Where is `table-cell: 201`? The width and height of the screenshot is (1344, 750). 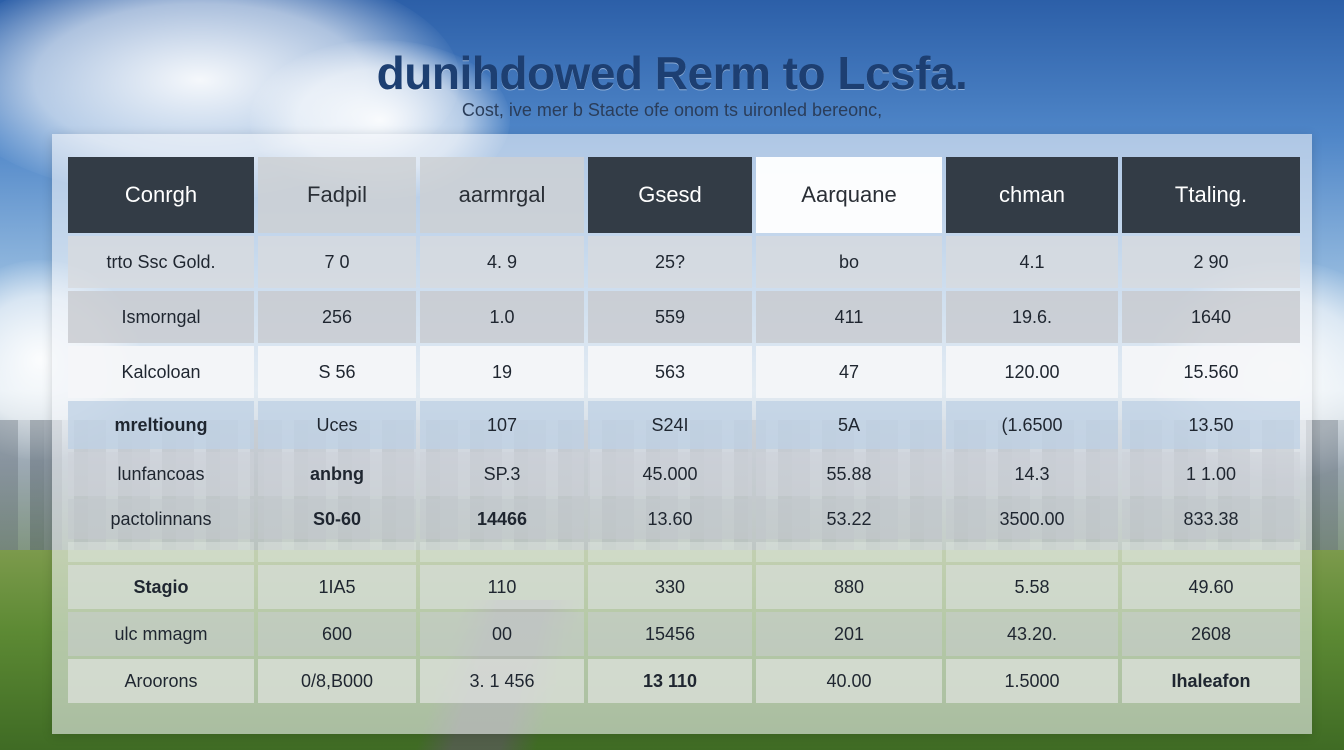
table-cell: 201 is located at coordinates (849, 634).